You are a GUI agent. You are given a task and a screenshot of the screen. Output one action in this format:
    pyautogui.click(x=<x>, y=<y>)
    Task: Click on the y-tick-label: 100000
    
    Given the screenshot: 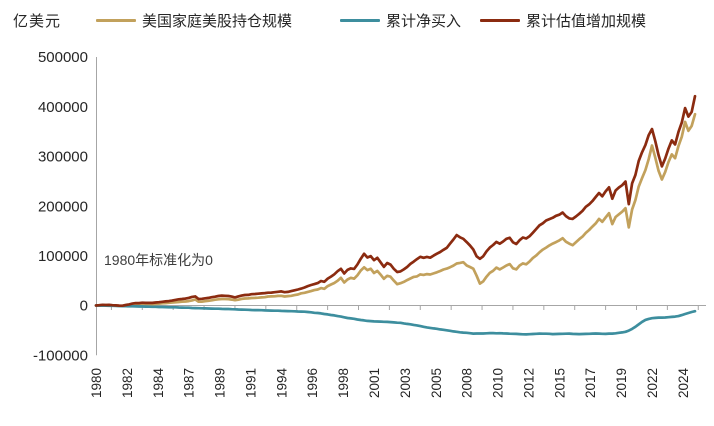 What is the action you would take?
    pyautogui.click(x=63, y=256)
    